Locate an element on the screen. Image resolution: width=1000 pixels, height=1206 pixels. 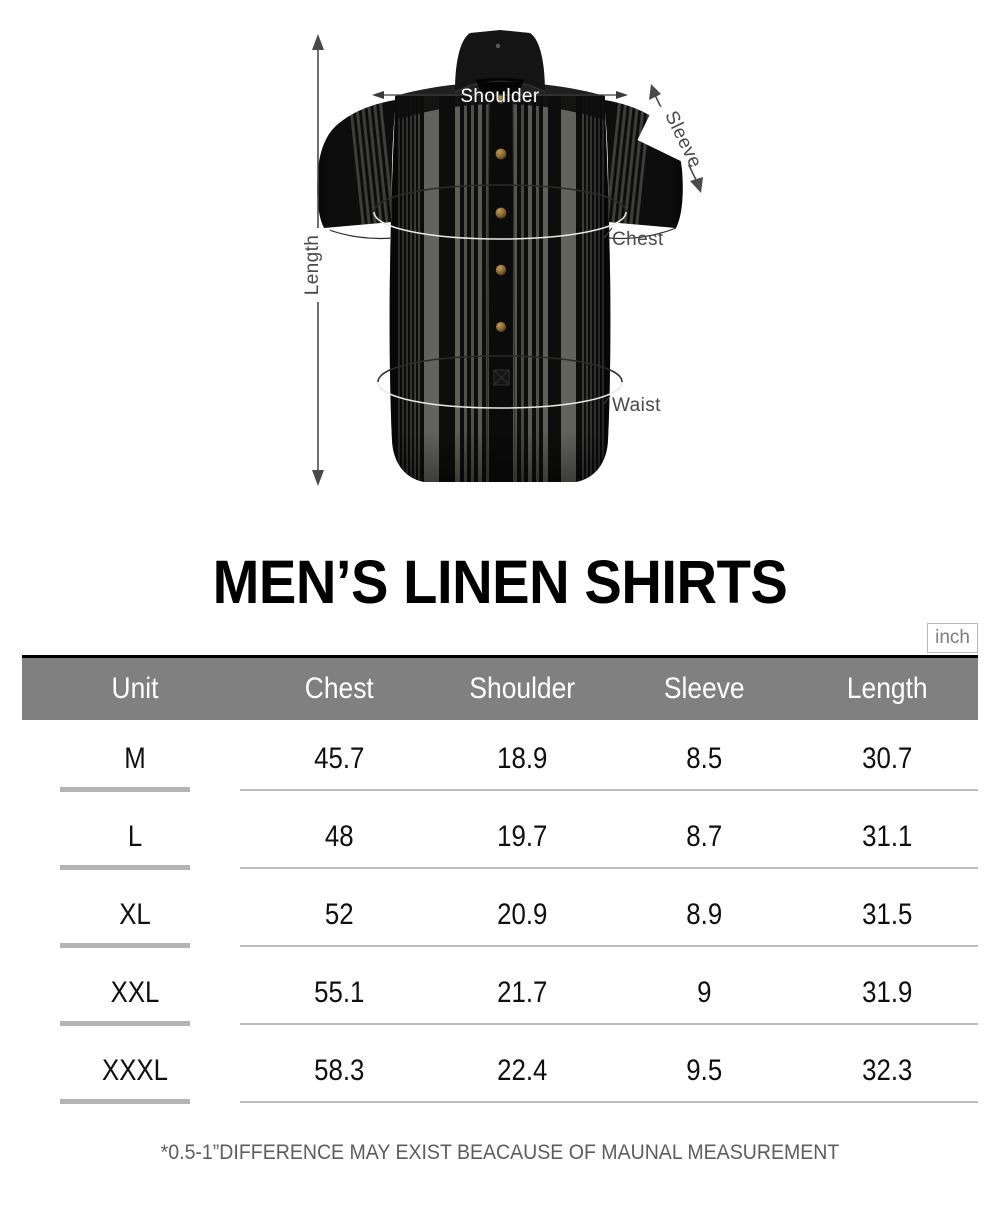
shirt-stripe-pattern-body is located at coordinates (500, 289).